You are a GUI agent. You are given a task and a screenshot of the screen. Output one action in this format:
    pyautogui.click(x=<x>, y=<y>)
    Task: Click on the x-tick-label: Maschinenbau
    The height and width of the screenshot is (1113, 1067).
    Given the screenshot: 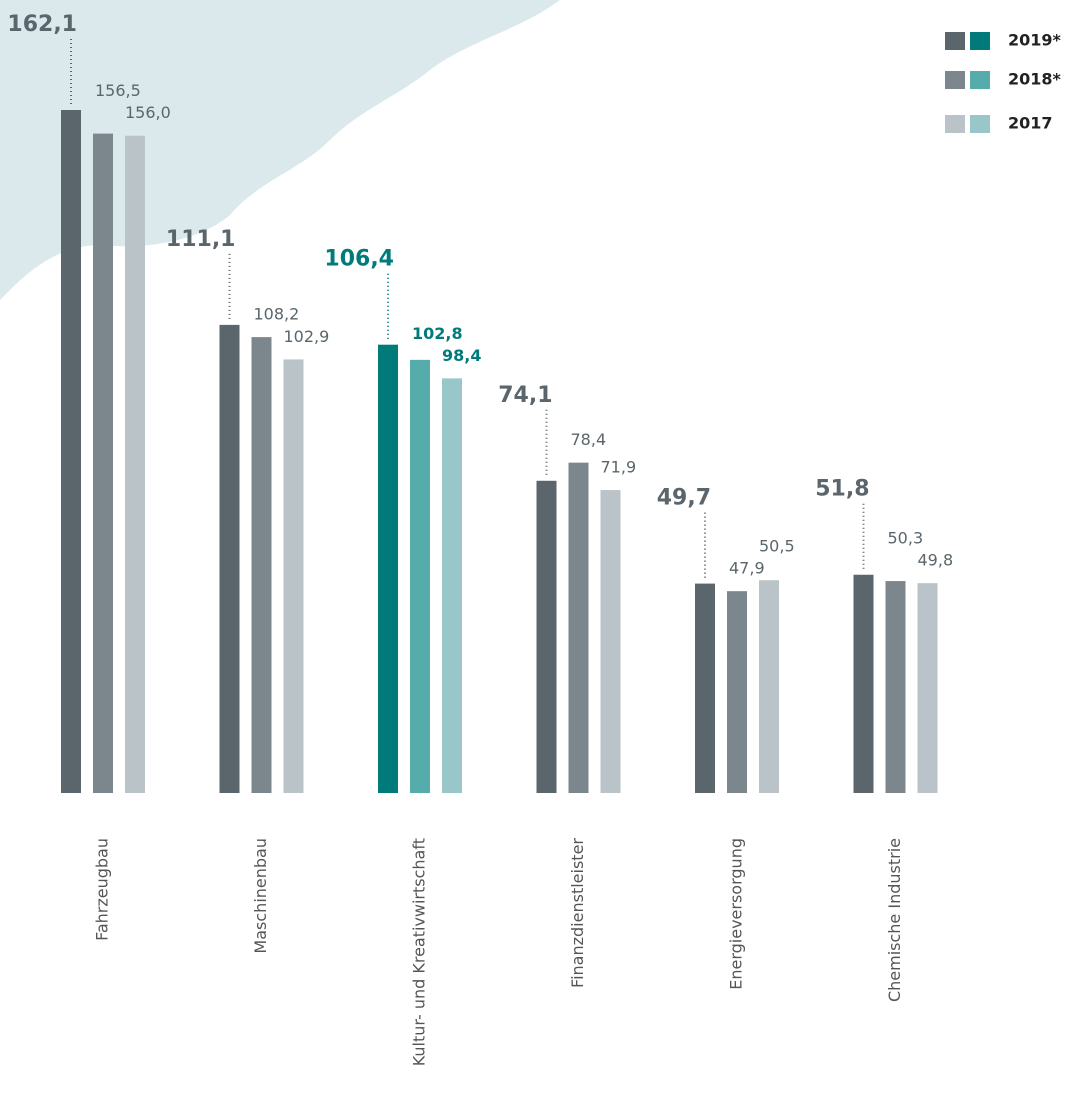 What is the action you would take?
    pyautogui.click(x=260, y=896)
    